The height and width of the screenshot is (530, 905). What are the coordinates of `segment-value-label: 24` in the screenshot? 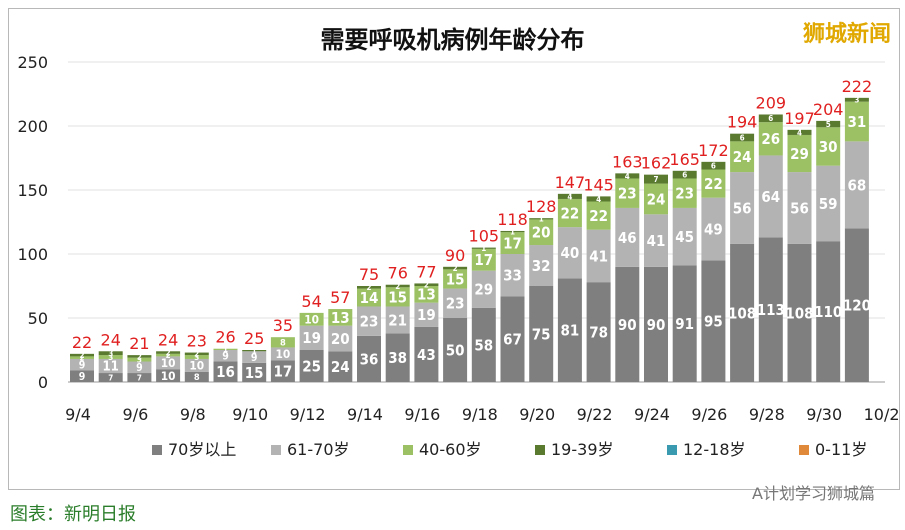 It's located at (742, 157).